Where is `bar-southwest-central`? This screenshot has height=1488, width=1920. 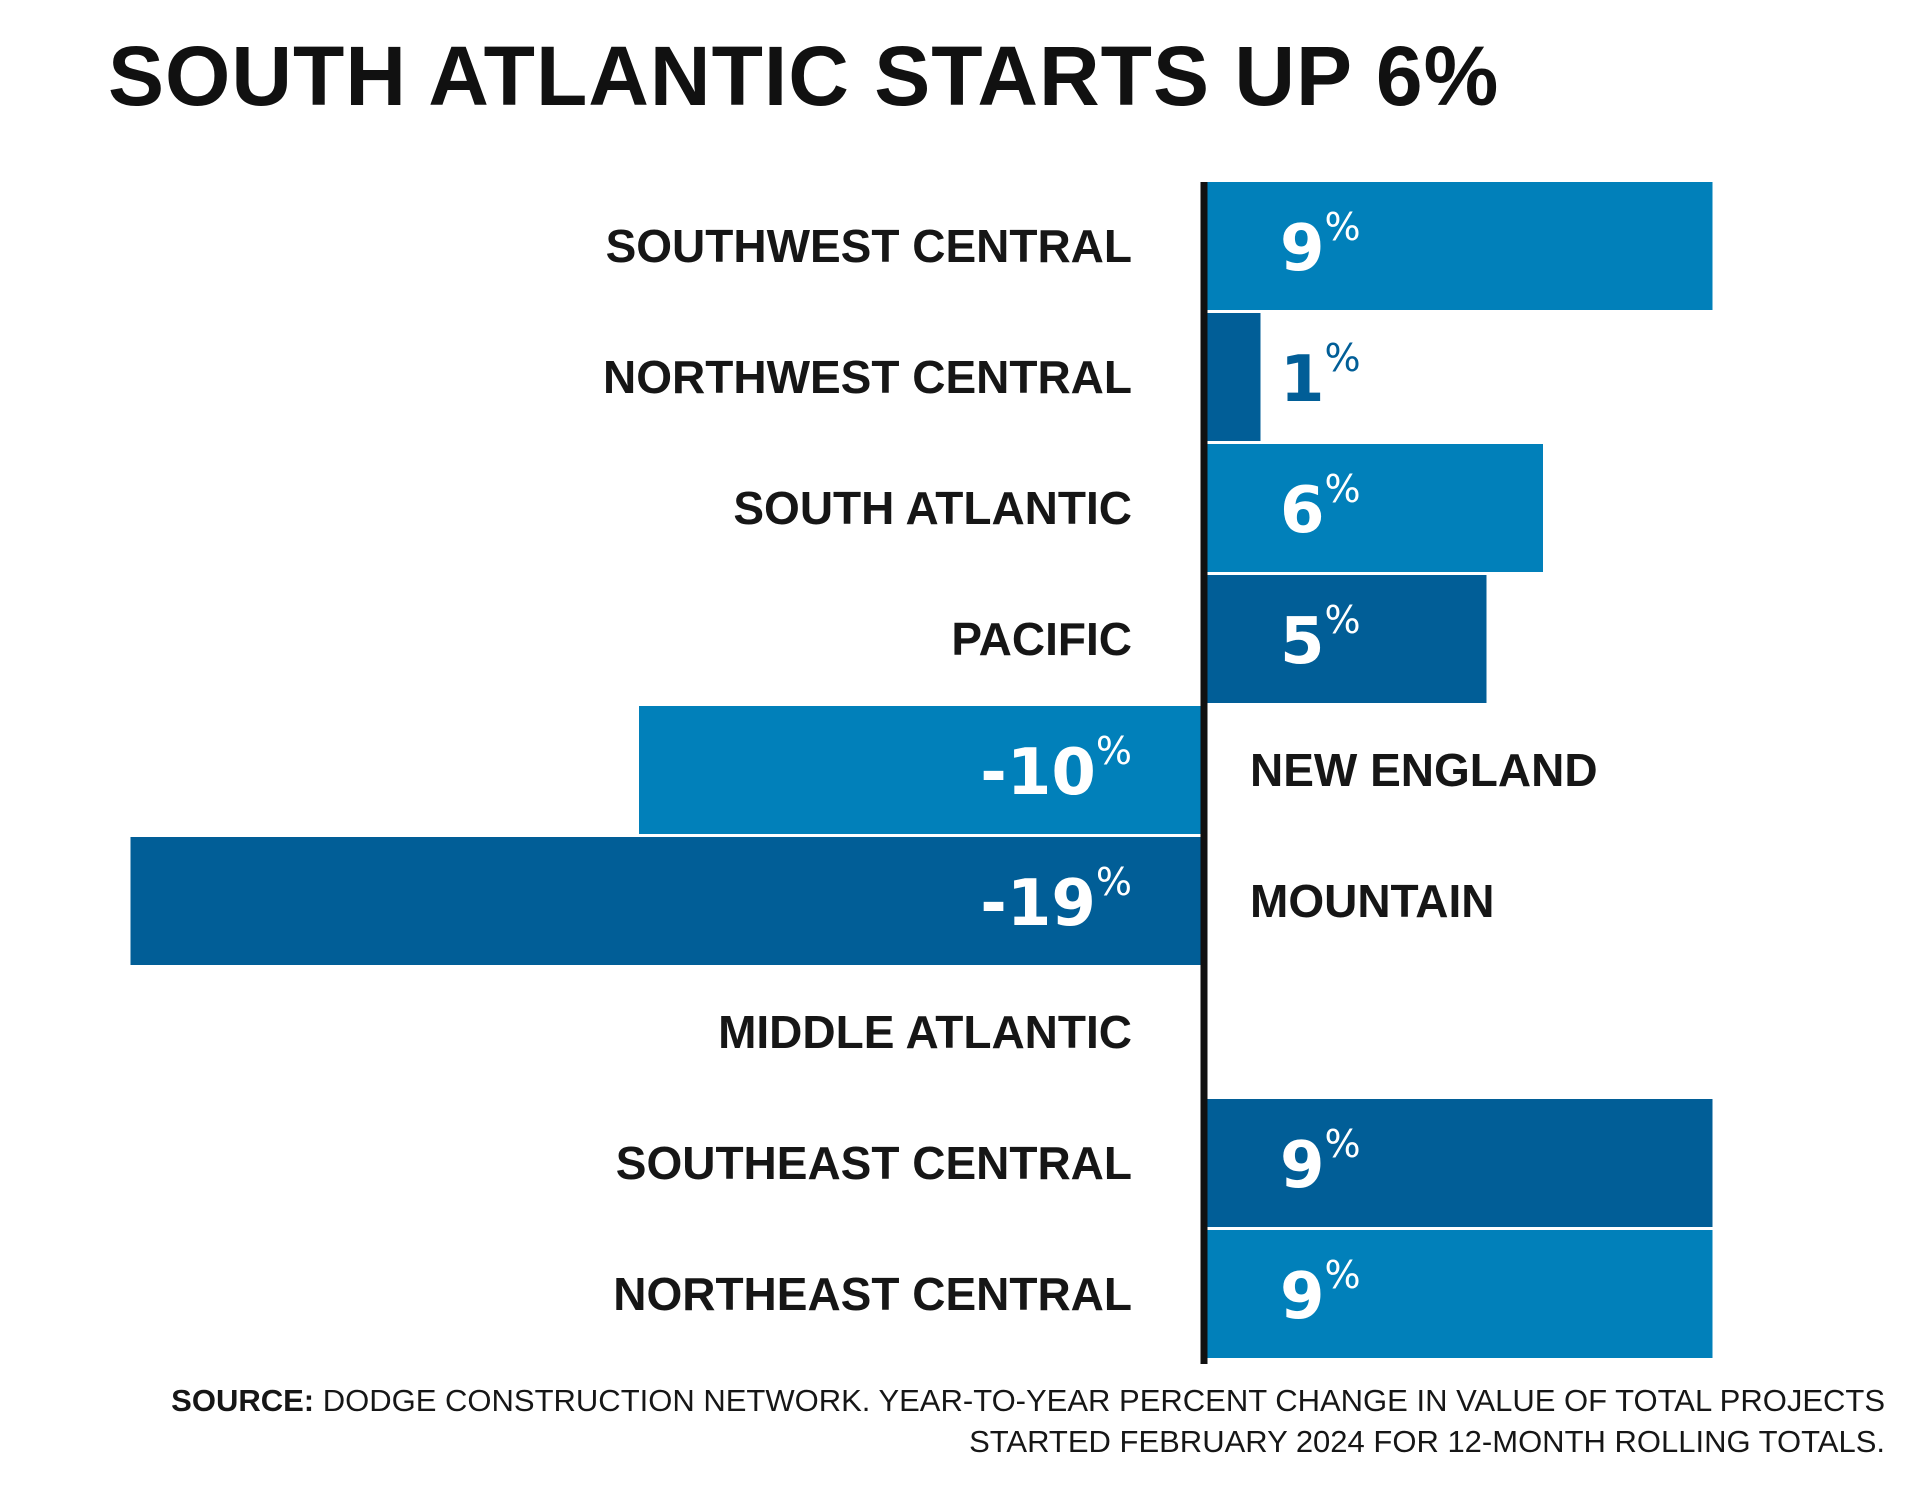
bar-southwest-central is located at coordinates (1458, 246).